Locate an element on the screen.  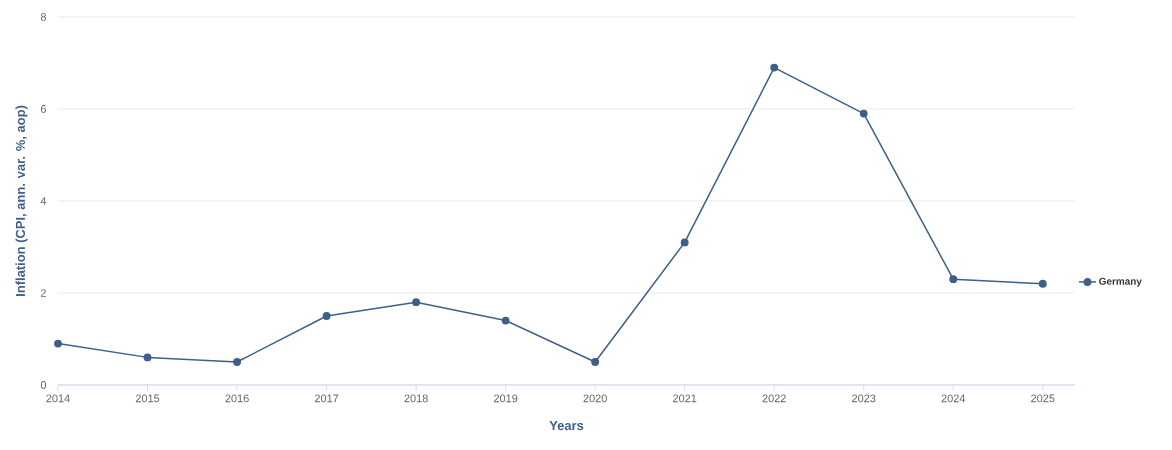
y-tick-label: 0 is located at coordinates (43, 385).